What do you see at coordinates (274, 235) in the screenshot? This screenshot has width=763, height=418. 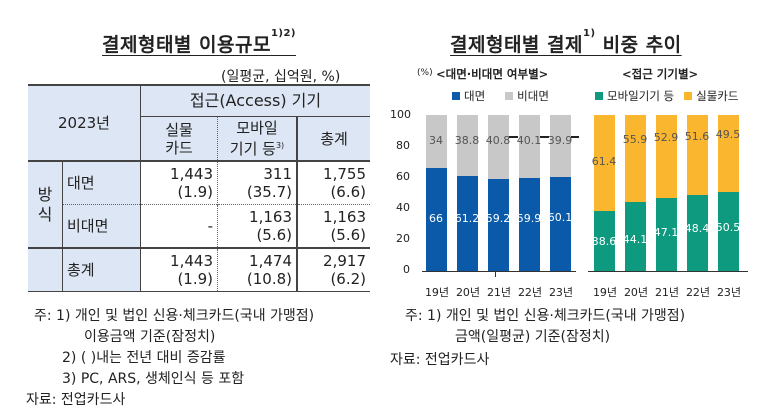 I see `cell-rate: (5.6)` at bounding box center [274, 235].